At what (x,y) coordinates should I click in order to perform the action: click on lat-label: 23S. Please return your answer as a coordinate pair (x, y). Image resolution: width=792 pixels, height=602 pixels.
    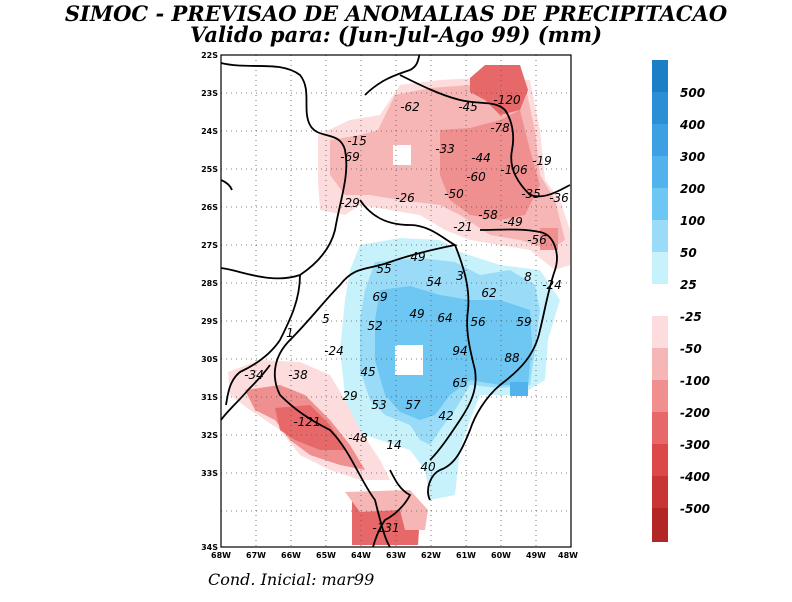
    Looking at the image, I should click on (209, 93).